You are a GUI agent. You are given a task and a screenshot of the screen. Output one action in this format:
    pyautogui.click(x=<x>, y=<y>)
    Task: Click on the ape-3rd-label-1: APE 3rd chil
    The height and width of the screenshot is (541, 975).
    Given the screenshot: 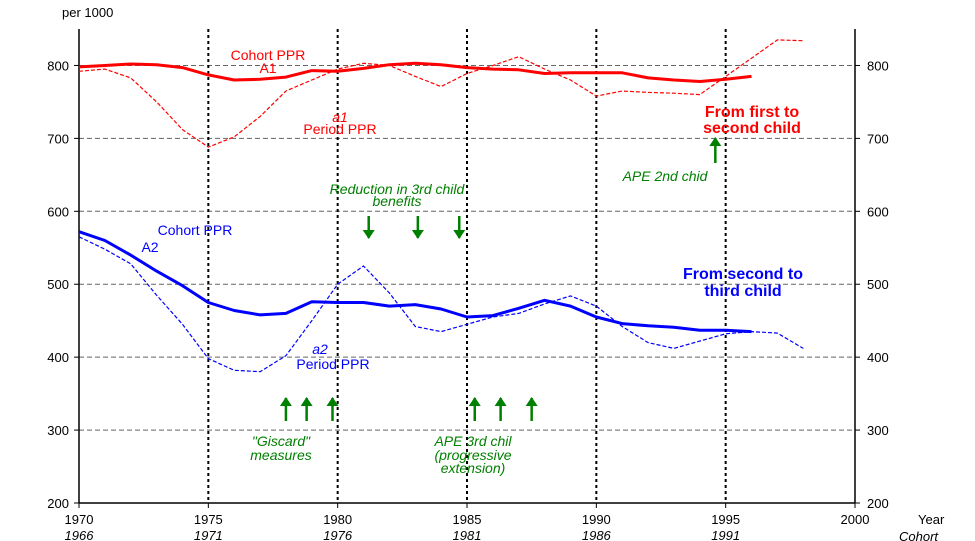 What is the action you would take?
    pyautogui.click(x=472, y=441)
    